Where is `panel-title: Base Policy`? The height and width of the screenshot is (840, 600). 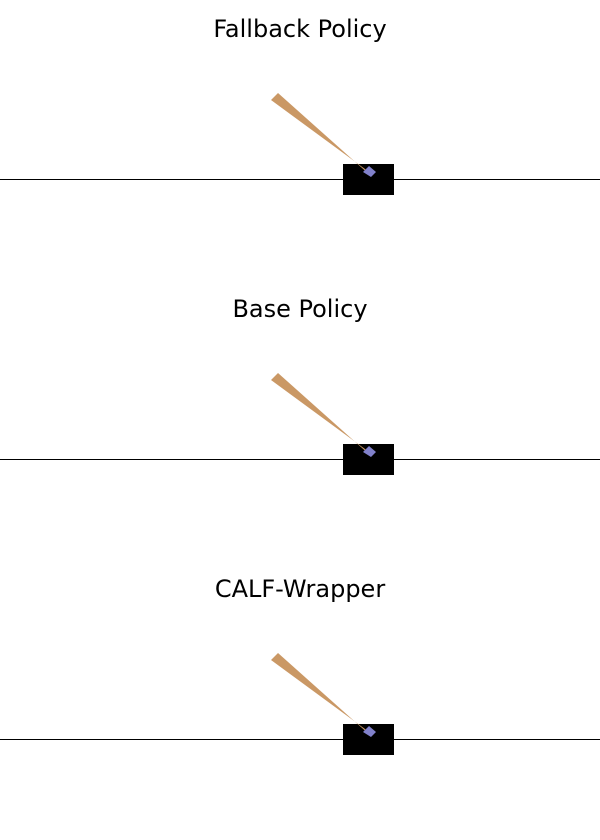
panel-title: Base Policy is located at coordinates (300, 309).